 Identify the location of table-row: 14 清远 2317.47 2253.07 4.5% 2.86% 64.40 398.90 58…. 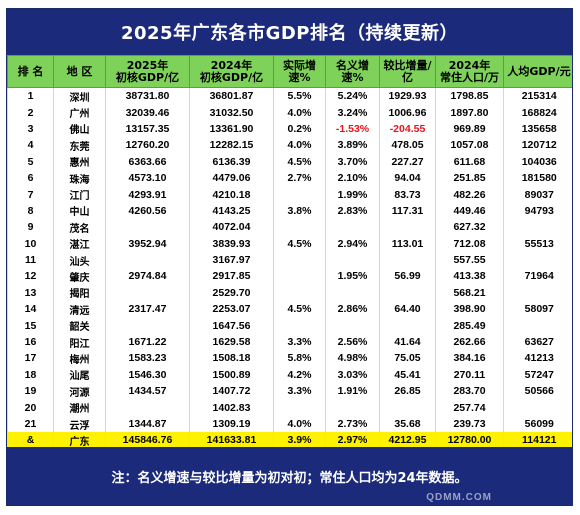
(289, 309).